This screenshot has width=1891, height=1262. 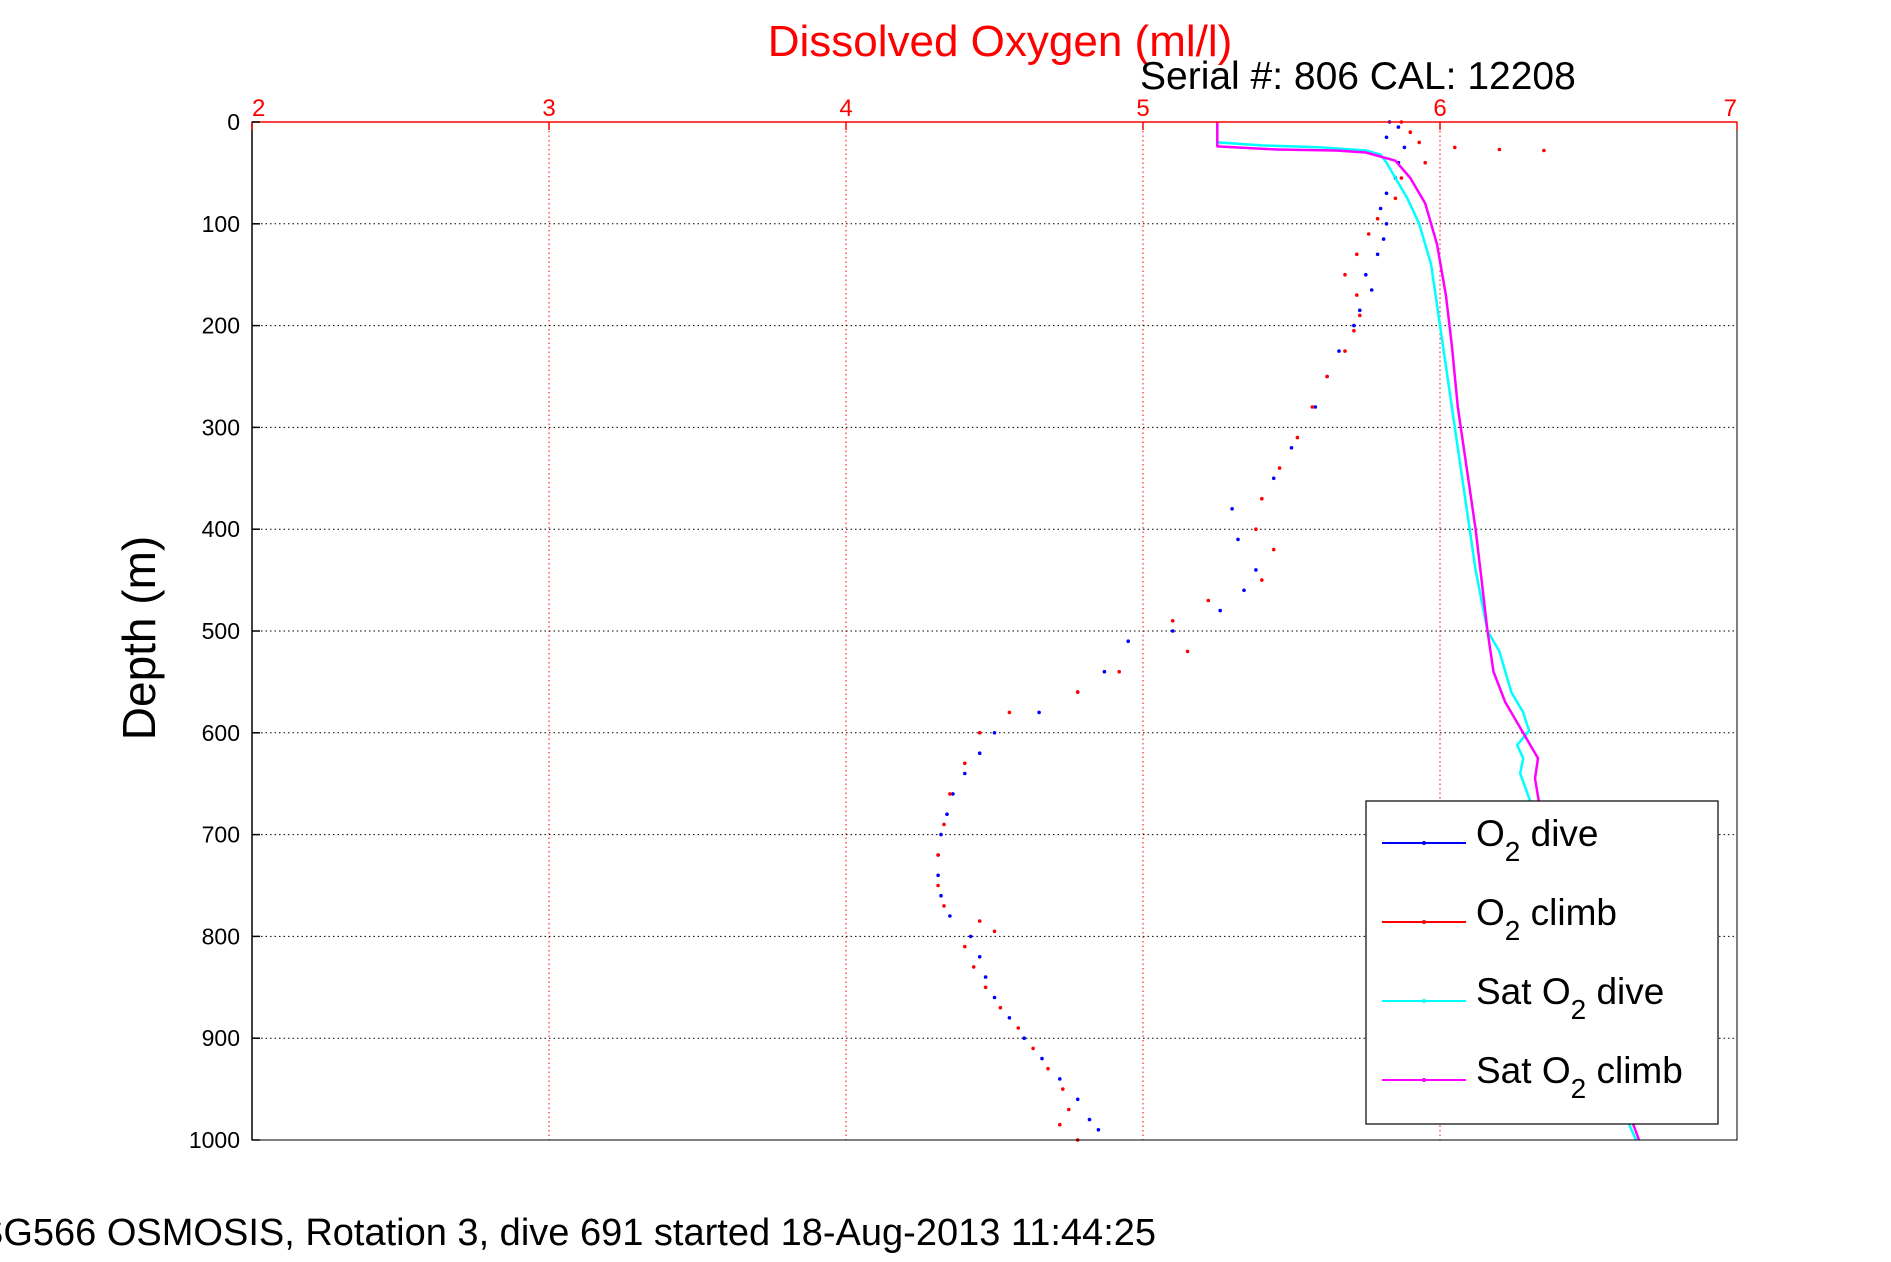 What do you see at coordinates (221, 733) in the screenshot?
I see `y-tick-label: 600` at bounding box center [221, 733].